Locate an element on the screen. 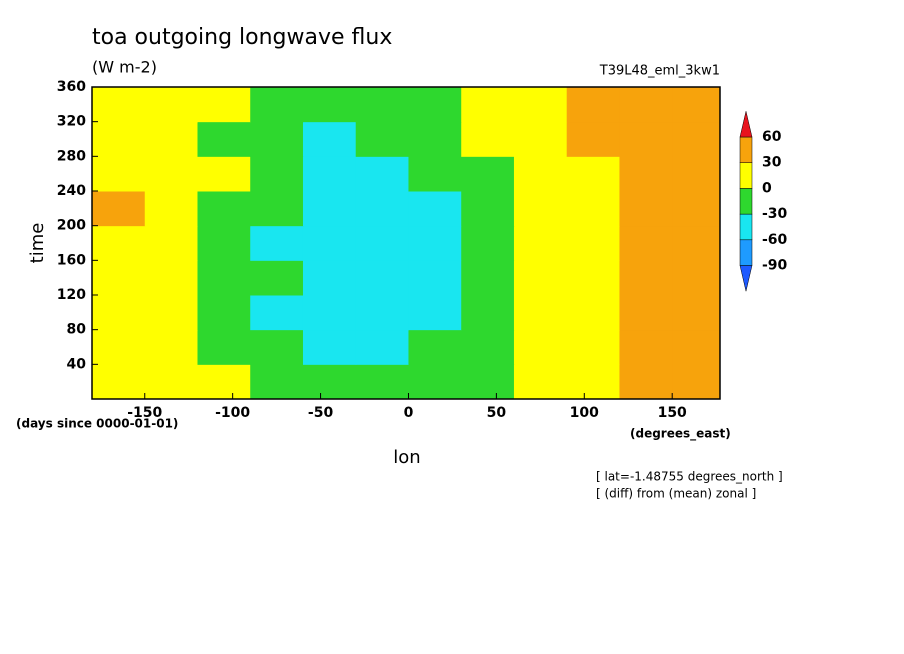 This screenshot has width=904, height=654. x-units: (degrees_east) is located at coordinates (680, 434).